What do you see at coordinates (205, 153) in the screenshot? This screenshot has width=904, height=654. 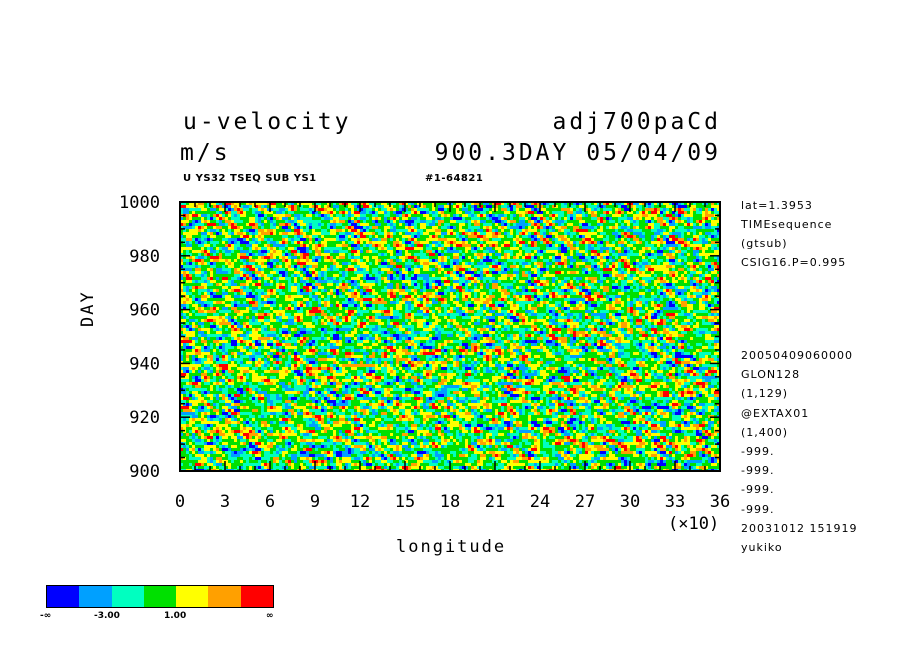 I see `units-label: m/s` at bounding box center [205, 153].